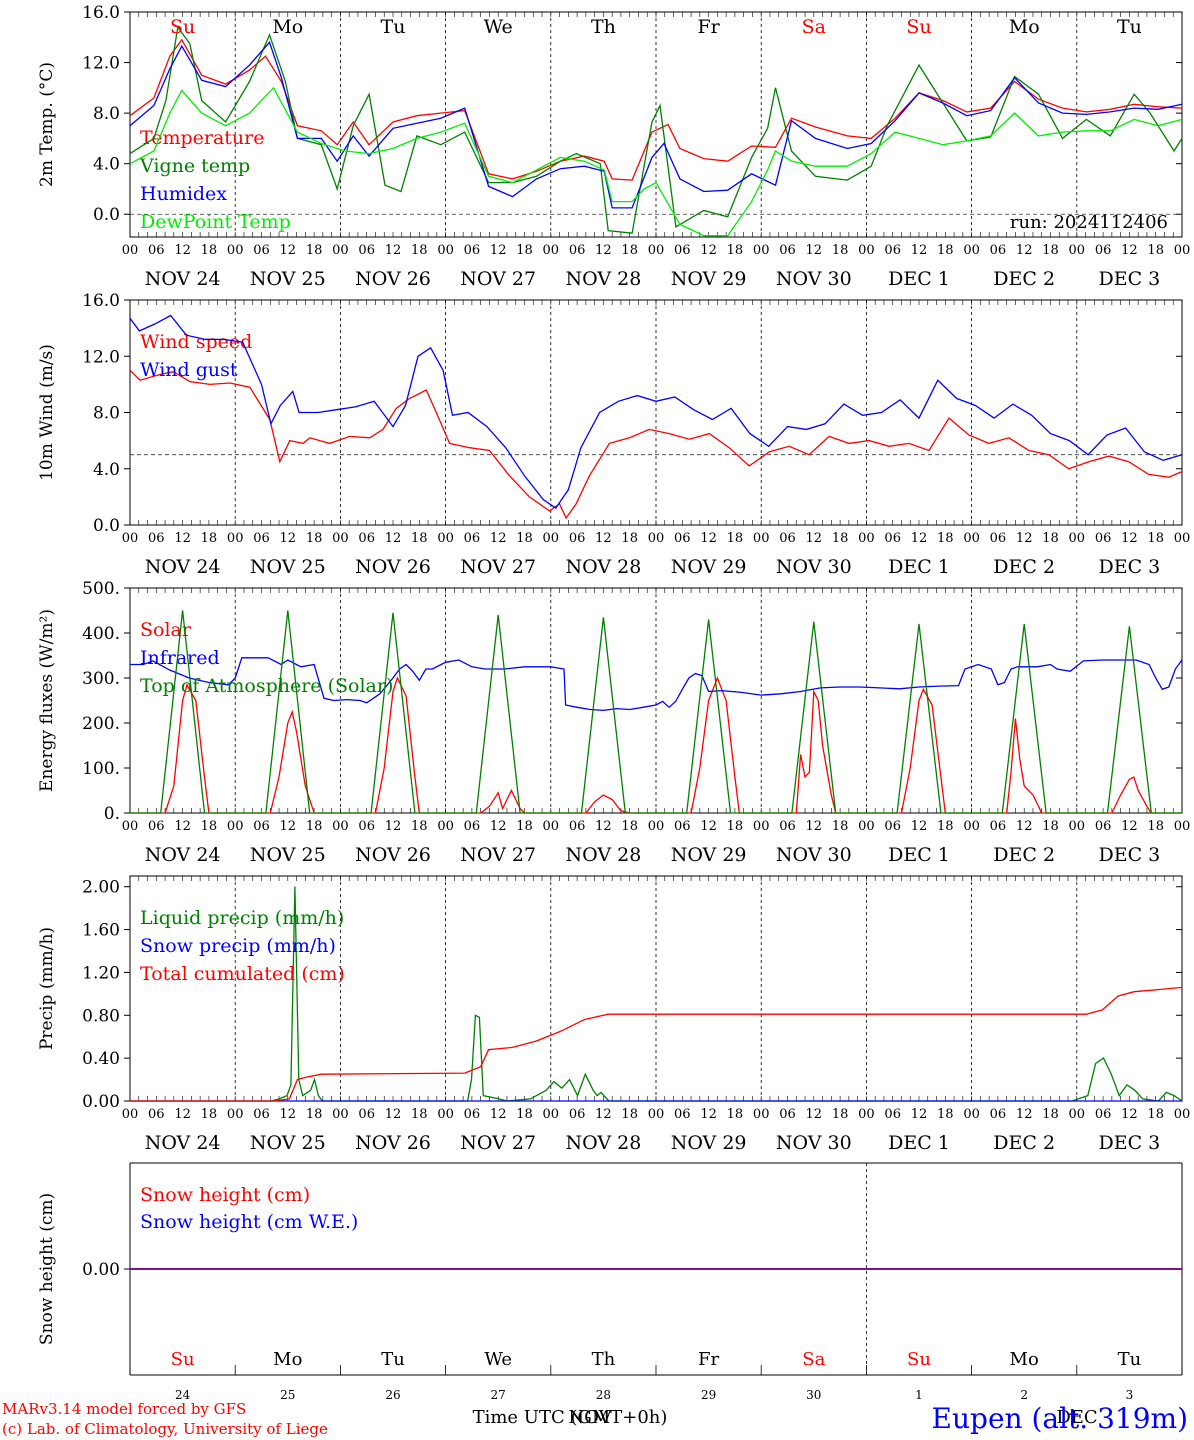 Image resolution: width=1194 pixels, height=1440 pixels. Describe the element at coordinates (603, 1395) in the screenshot. I see `day-number-label: 28` at that location.